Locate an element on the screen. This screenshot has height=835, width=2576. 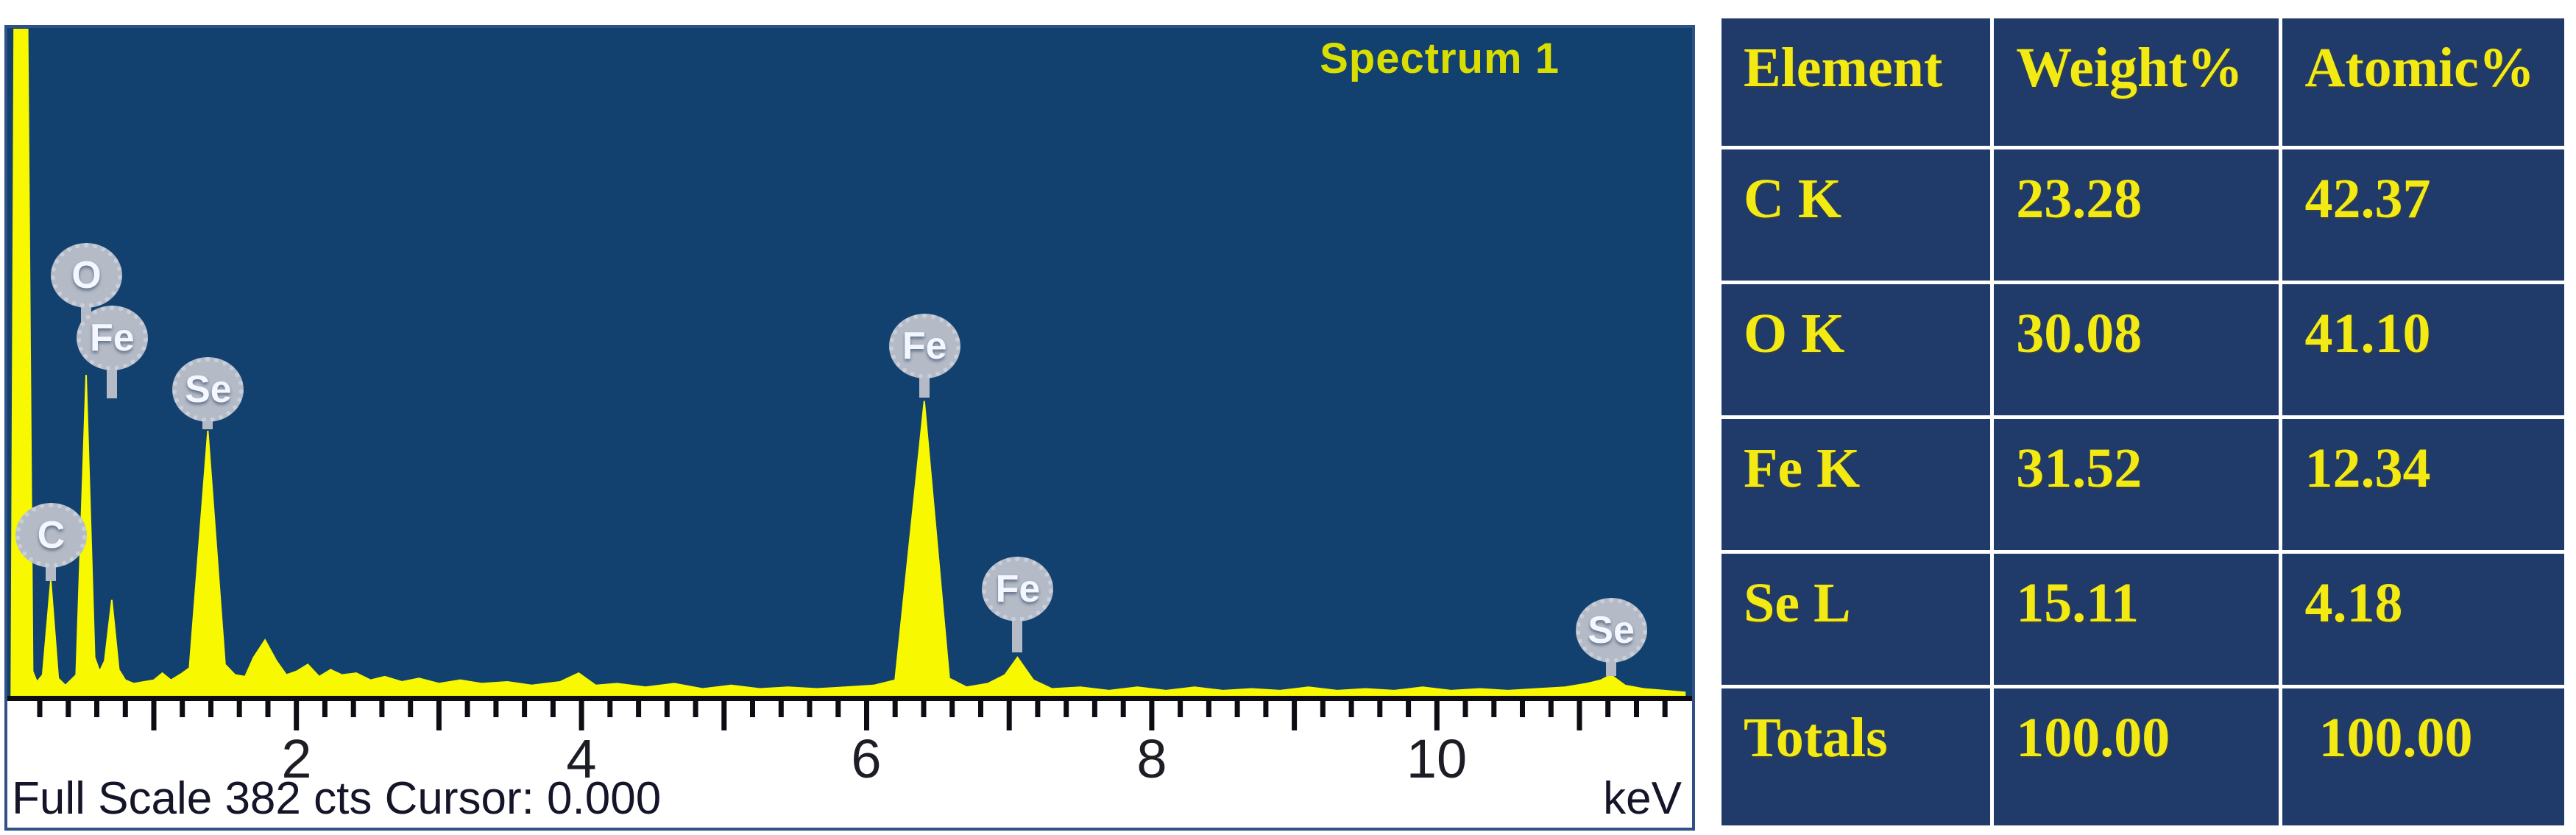
cell-weight: 23.28 is located at coordinates (2136, 215).